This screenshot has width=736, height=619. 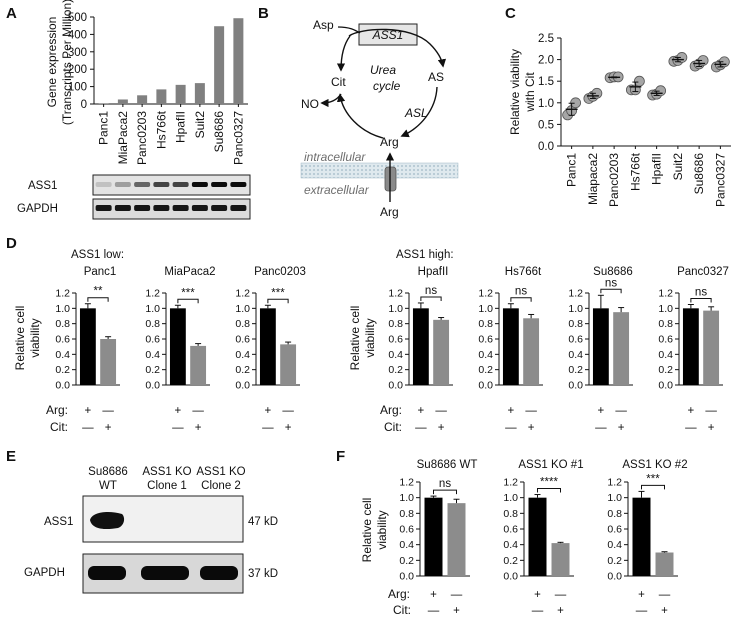 I want to click on c-x-tick-label: Panc0327, so click(x=720, y=180).